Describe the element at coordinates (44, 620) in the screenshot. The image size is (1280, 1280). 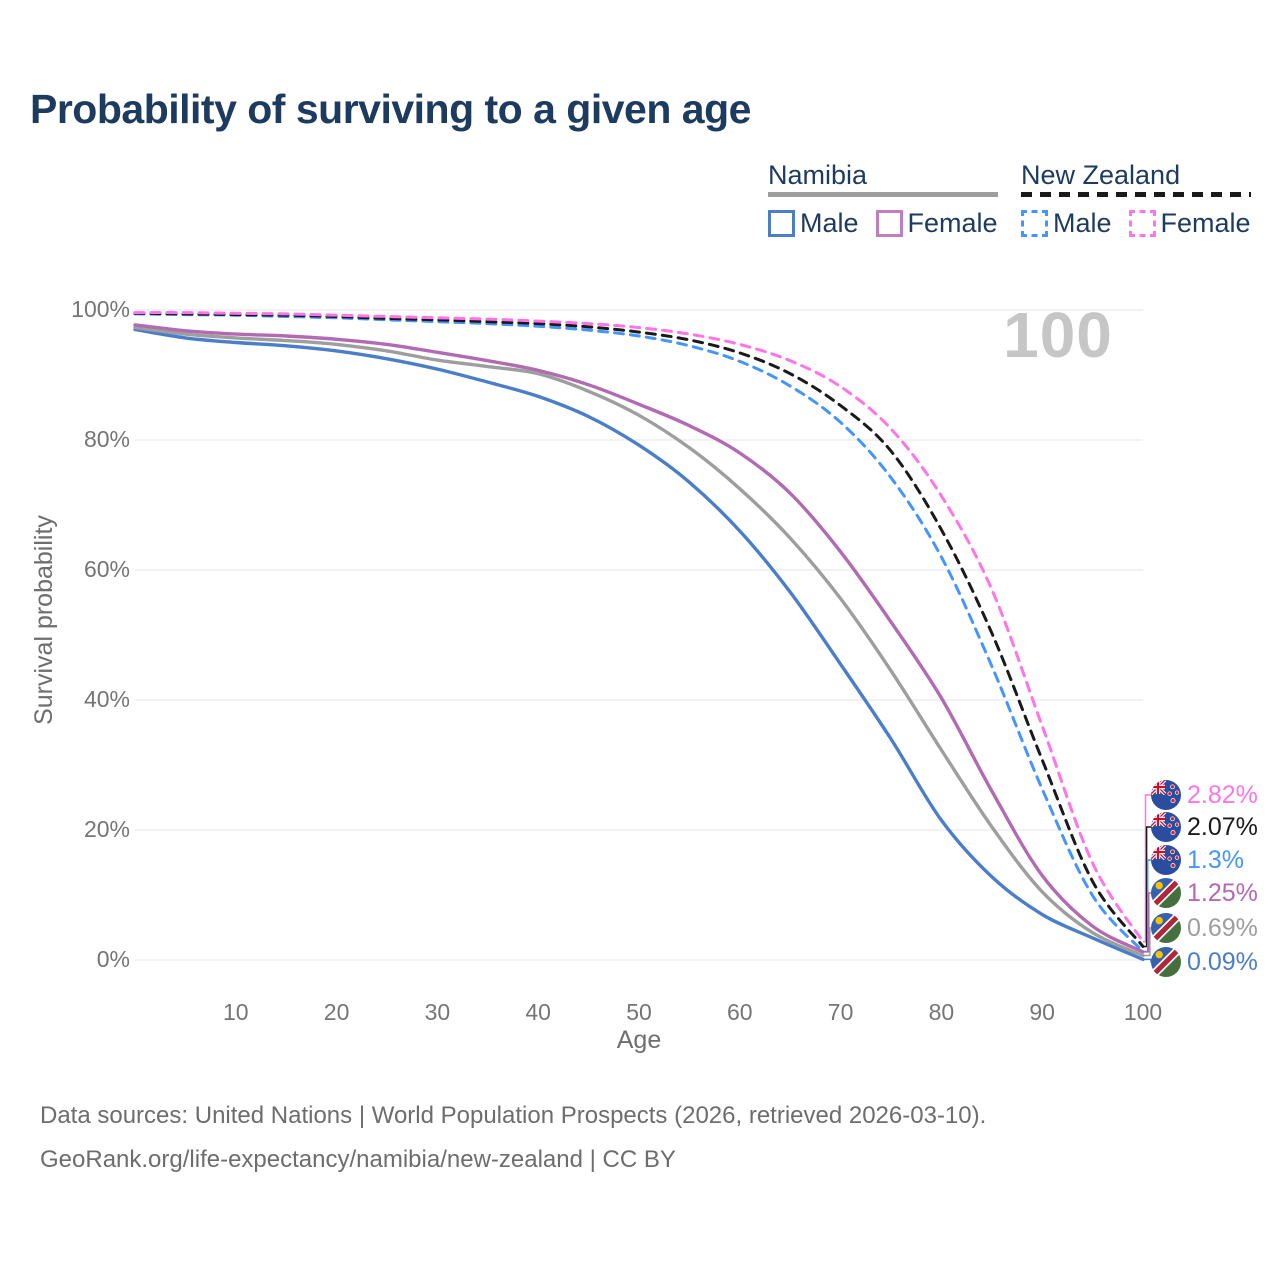
I see `y-axis-title: Survival probability` at that location.